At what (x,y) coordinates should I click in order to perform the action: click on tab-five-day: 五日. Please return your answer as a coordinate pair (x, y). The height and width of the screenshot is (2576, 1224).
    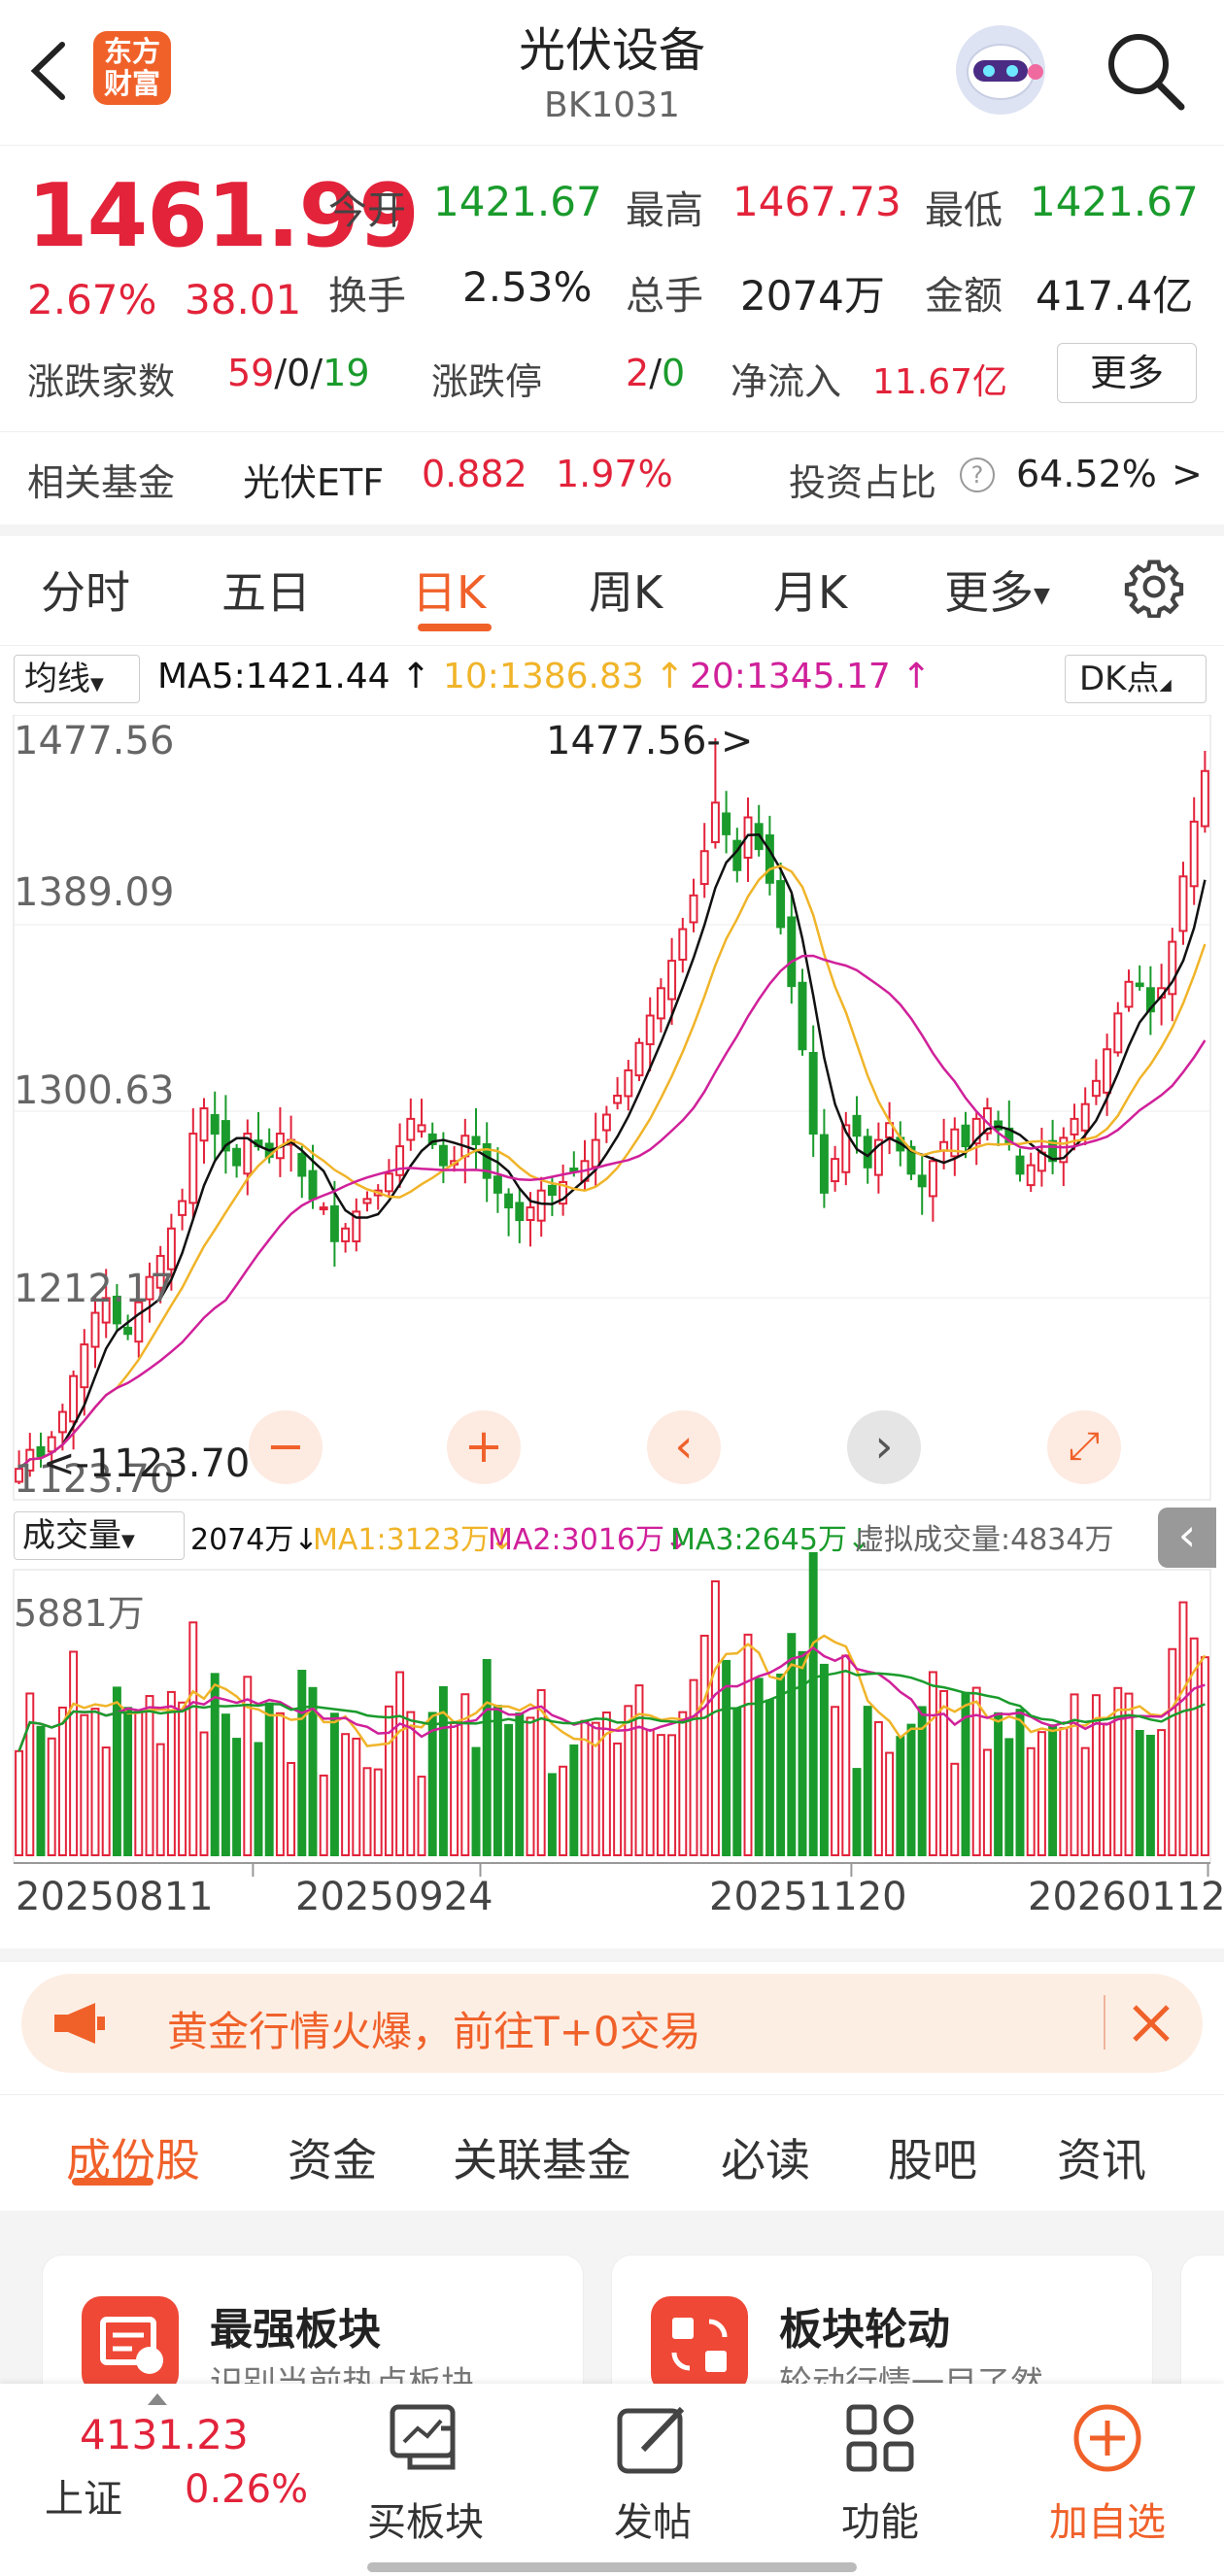
    Looking at the image, I should click on (266, 592).